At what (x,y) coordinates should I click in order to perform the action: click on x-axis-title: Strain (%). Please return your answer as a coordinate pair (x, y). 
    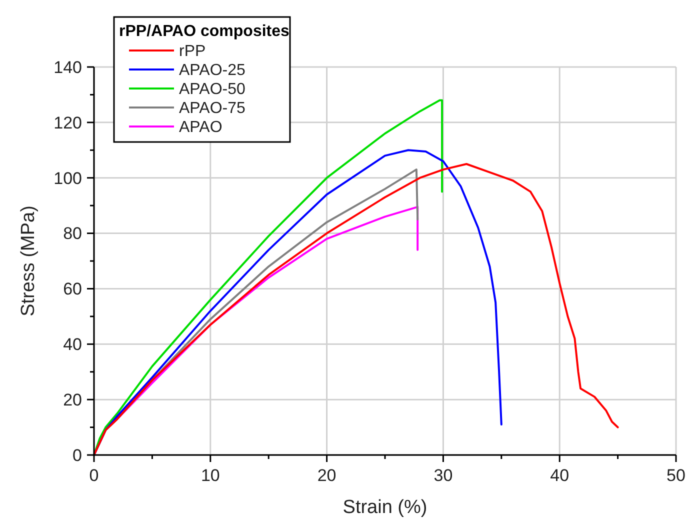
    Looking at the image, I should click on (385, 507).